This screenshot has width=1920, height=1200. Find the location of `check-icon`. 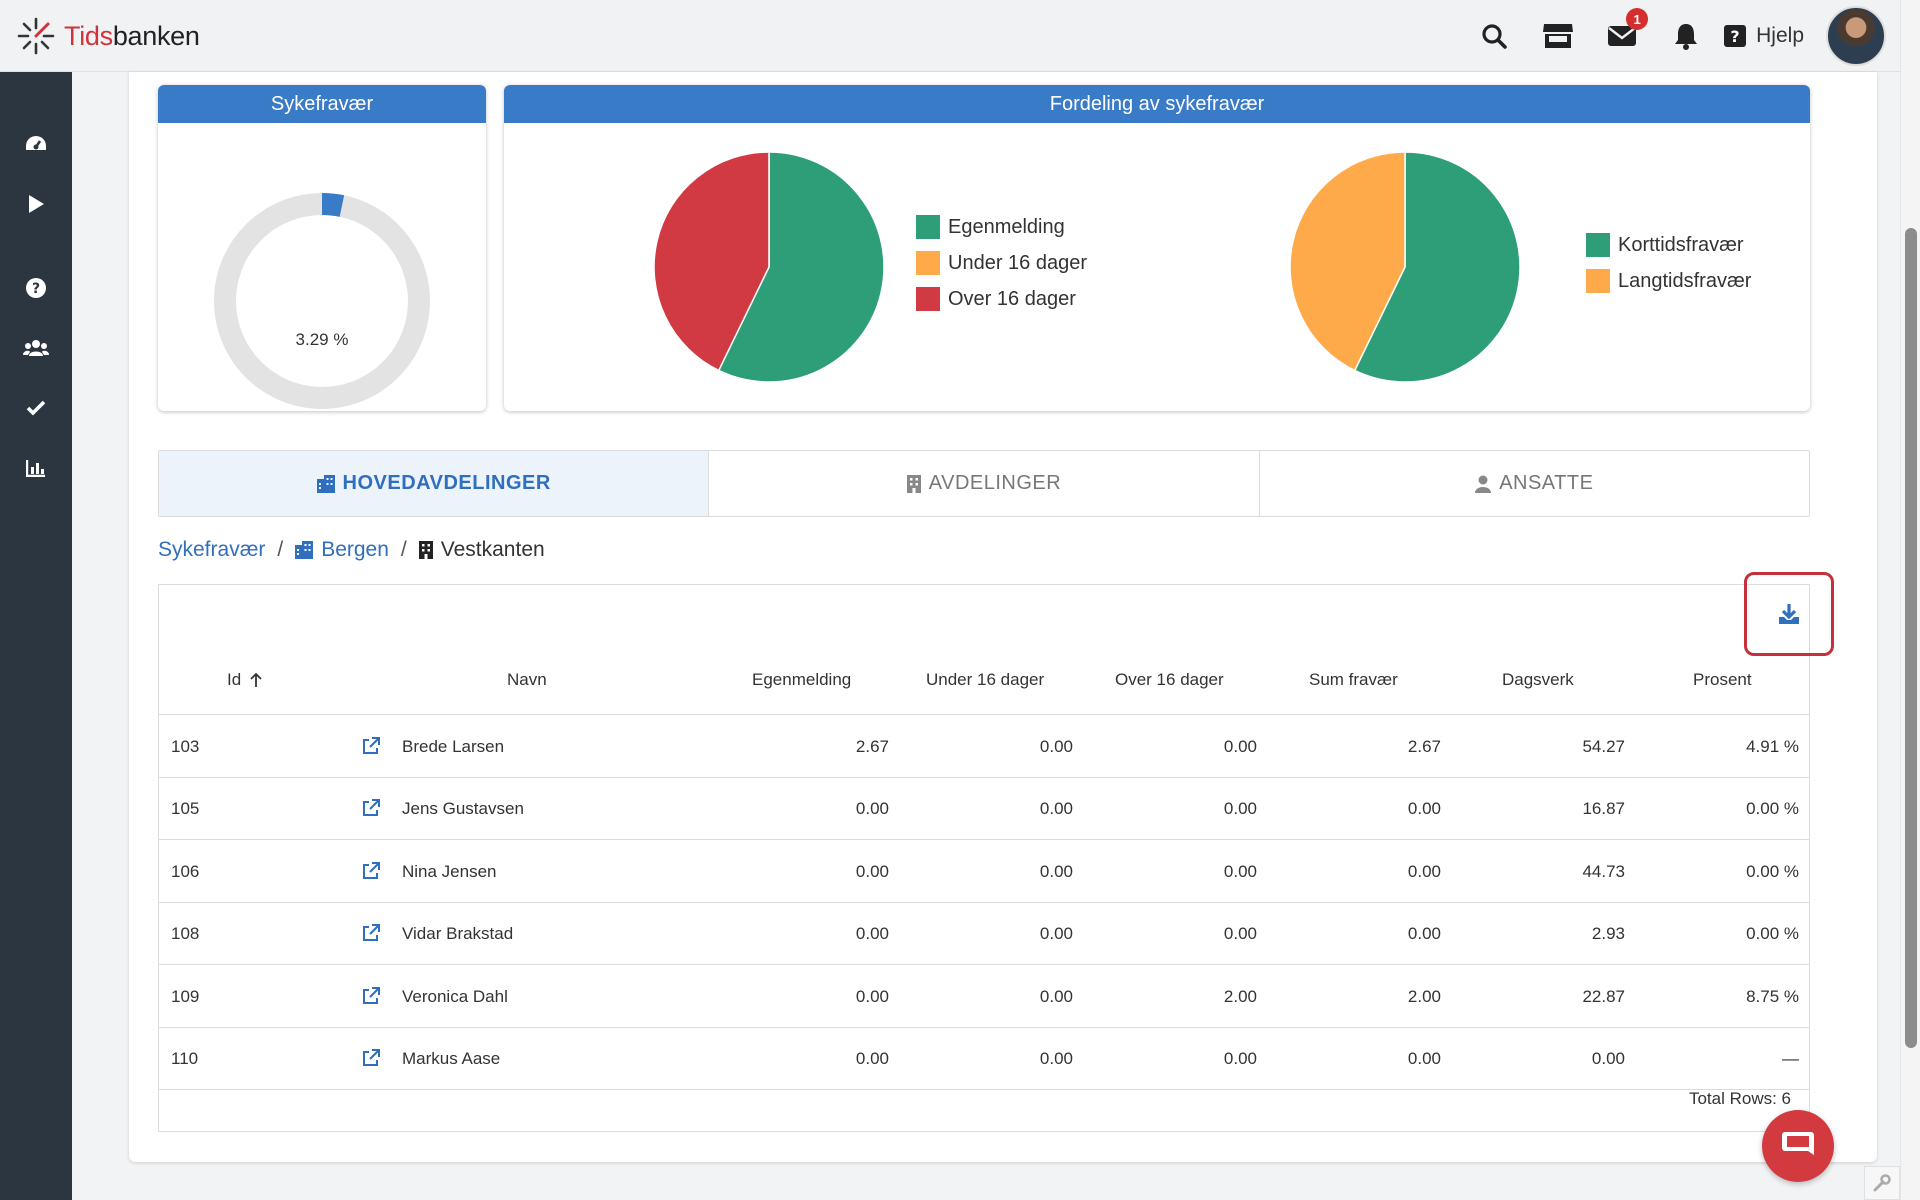

check-icon is located at coordinates (36, 408).